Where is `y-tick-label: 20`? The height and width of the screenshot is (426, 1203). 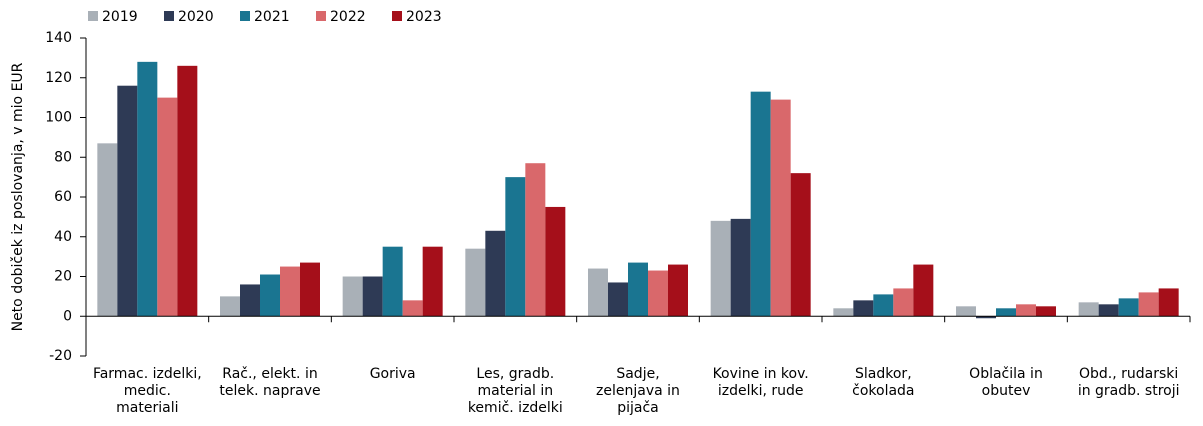 y-tick-label: 20 is located at coordinates (63, 277).